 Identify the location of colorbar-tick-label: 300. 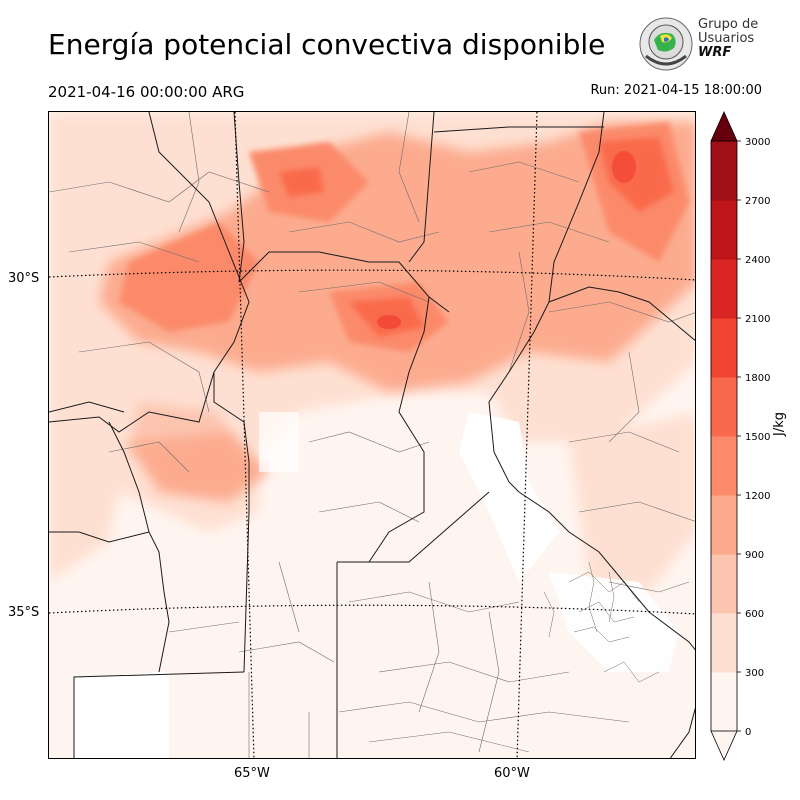
(754, 673).